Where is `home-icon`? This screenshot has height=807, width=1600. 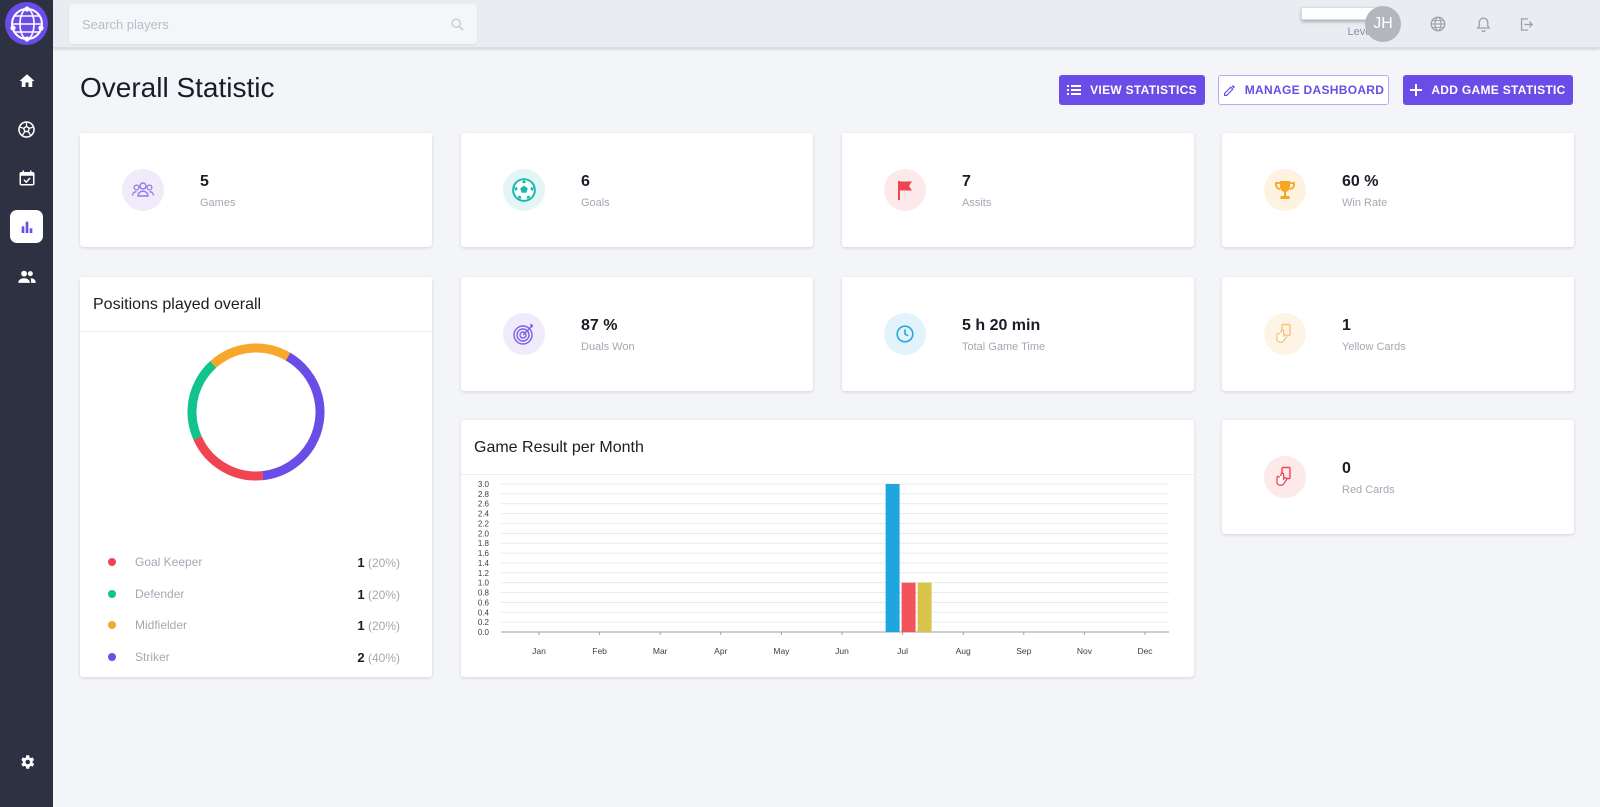 home-icon is located at coordinates (26, 80).